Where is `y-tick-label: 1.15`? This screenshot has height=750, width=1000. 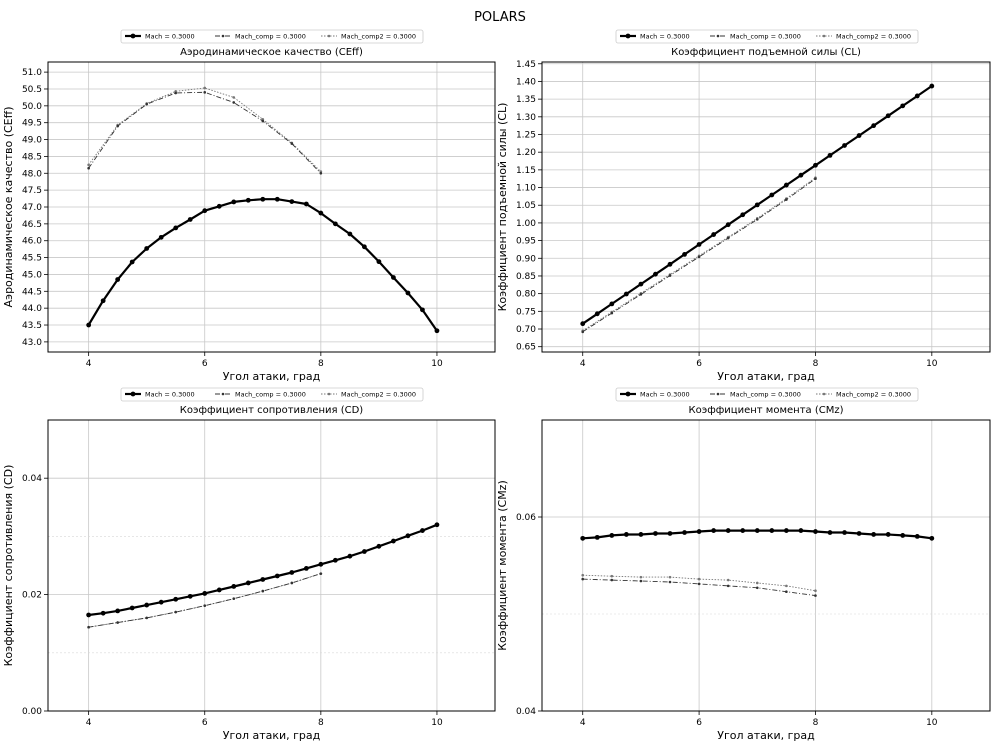 y-tick-label: 1.15 is located at coordinates (526, 171).